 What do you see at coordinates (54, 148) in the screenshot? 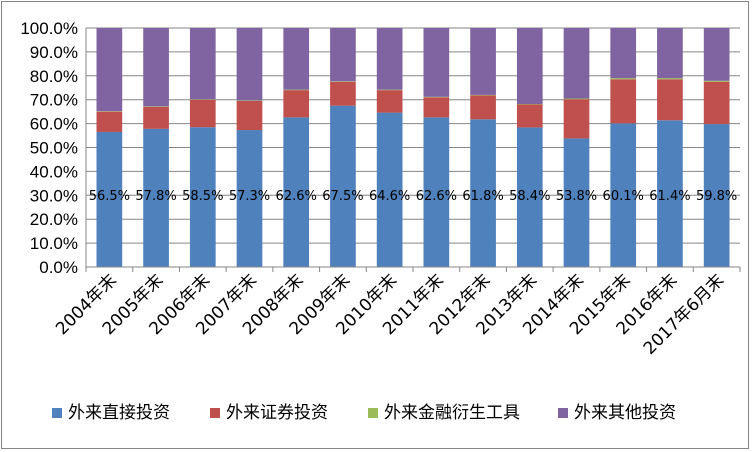
I see `y-tick-label: 50.0%` at bounding box center [54, 148].